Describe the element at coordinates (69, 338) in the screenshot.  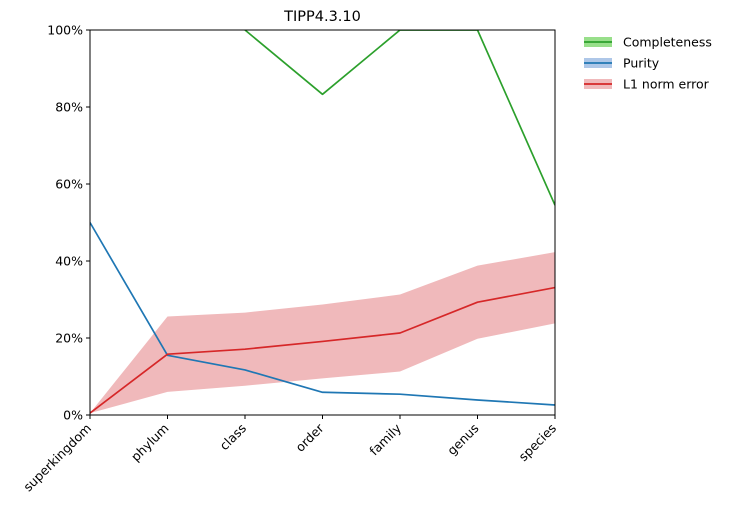
I see `y-tick-label: 20%` at that location.